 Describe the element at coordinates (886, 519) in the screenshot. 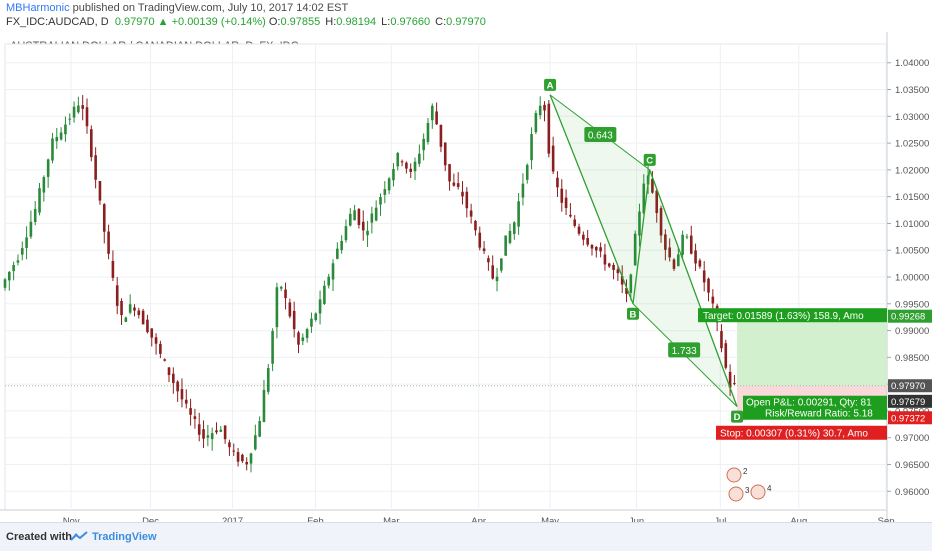

I see `x-tick-label: Sep` at that location.